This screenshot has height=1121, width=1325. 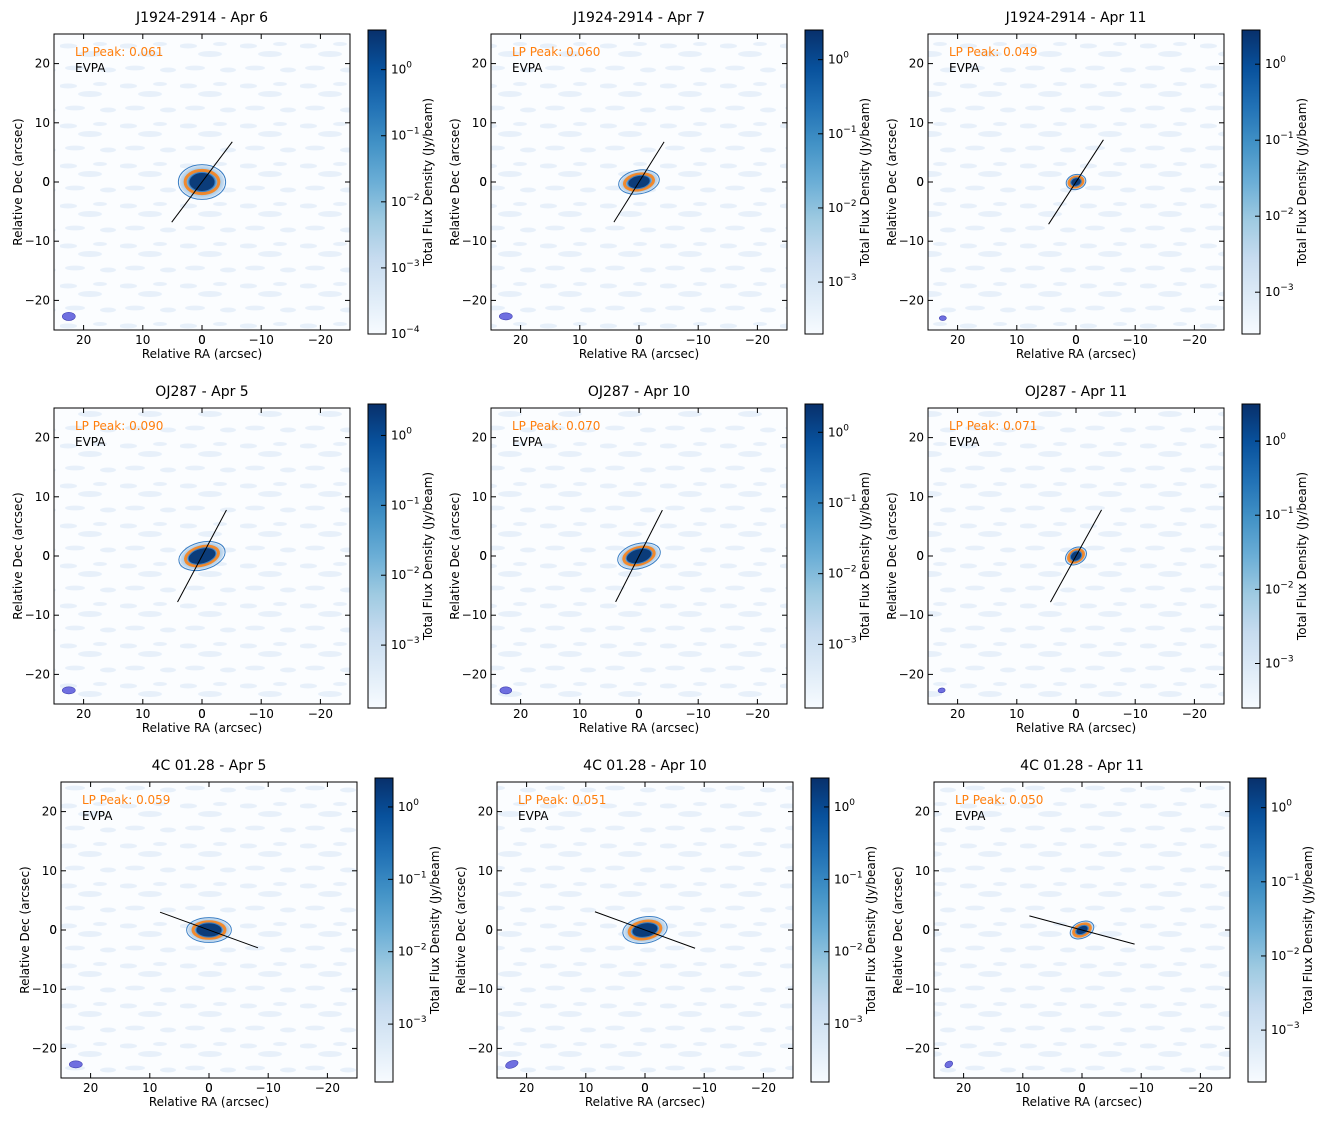 What do you see at coordinates (638, 18) in the screenshot?
I see `panel-title: J1924-2914 - Apr 7` at bounding box center [638, 18].